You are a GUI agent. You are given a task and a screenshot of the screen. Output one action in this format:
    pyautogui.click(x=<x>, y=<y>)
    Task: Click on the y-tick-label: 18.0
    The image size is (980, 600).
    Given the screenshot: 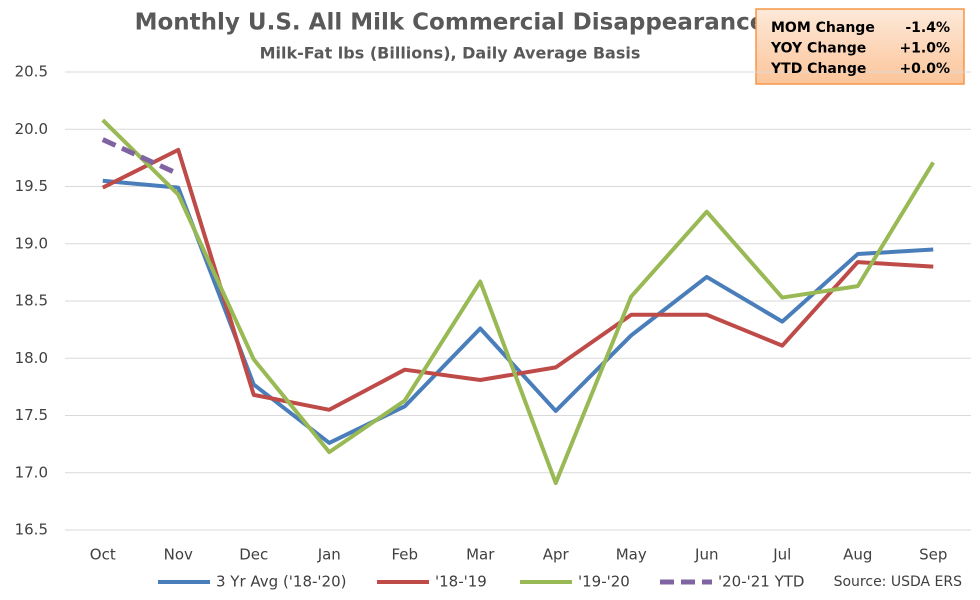 What is the action you would take?
    pyautogui.click(x=31, y=358)
    